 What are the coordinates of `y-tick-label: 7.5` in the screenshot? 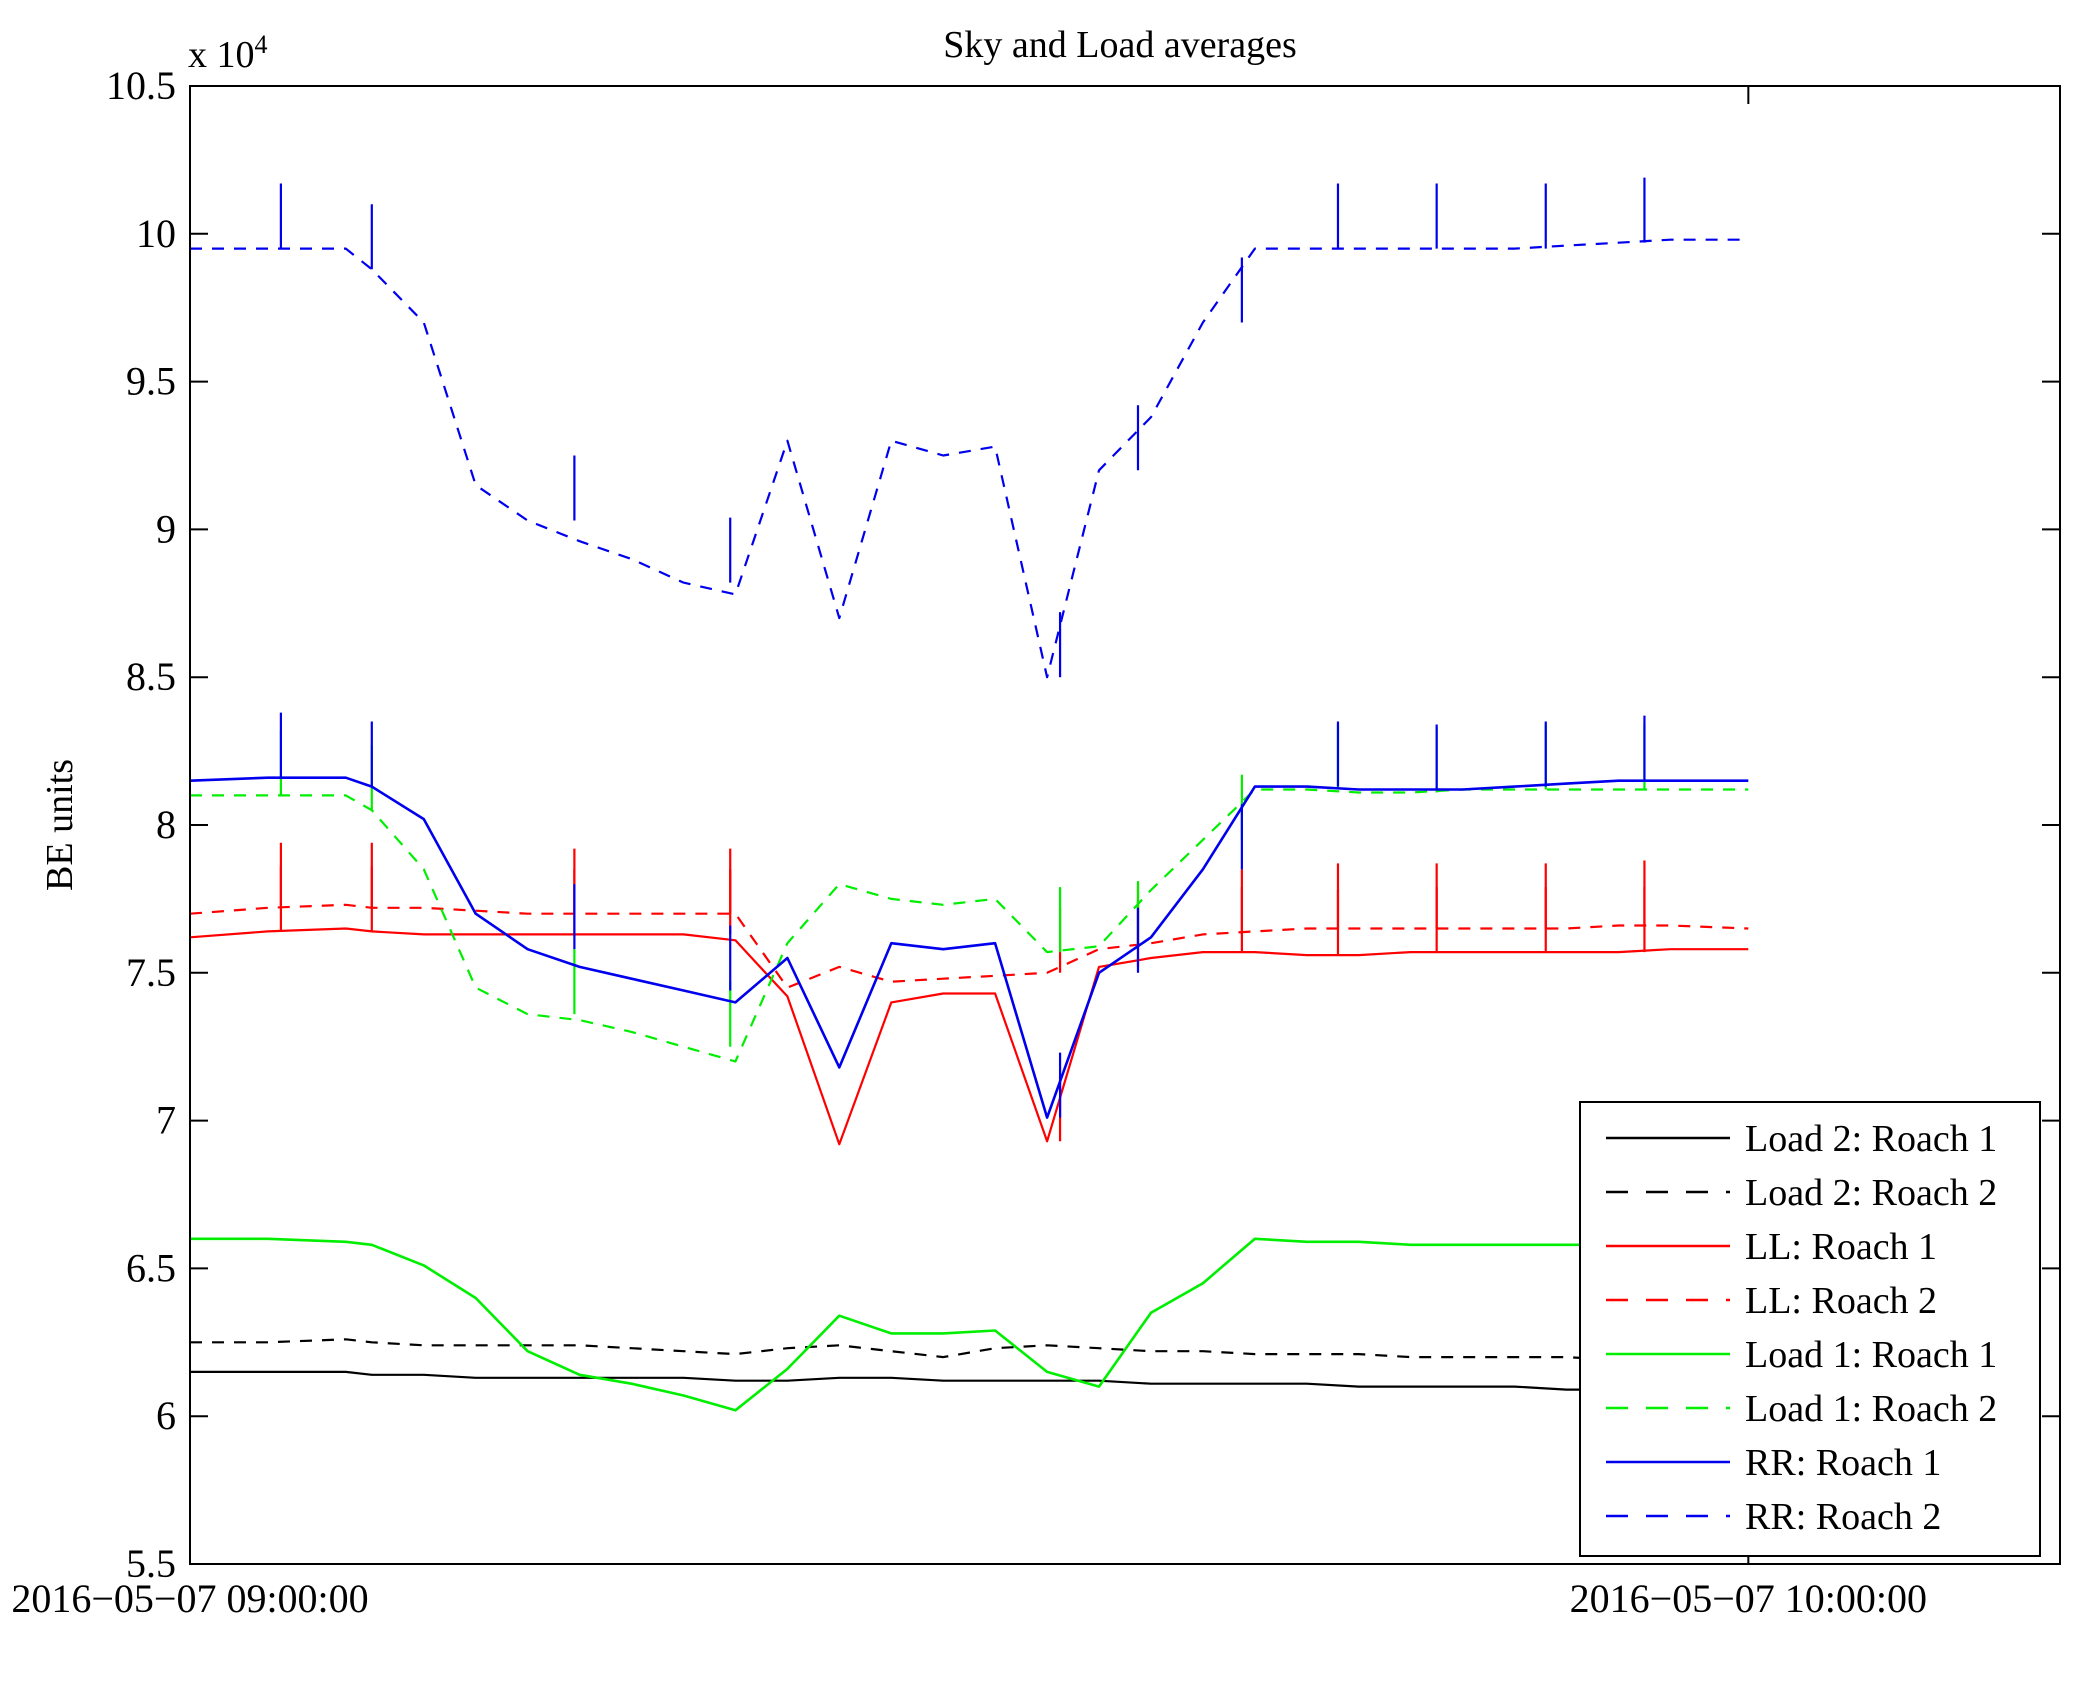 It's located at (151, 972).